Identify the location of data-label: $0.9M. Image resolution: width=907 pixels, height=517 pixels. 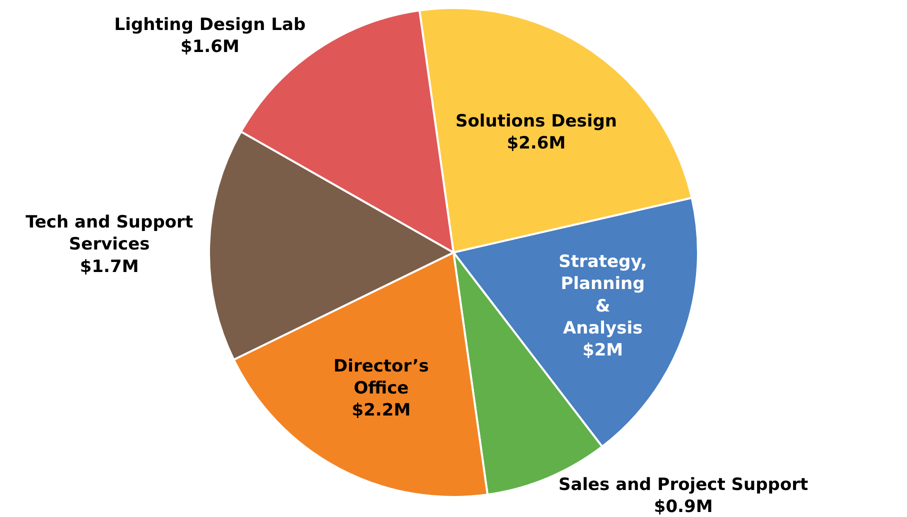
(683, 506).